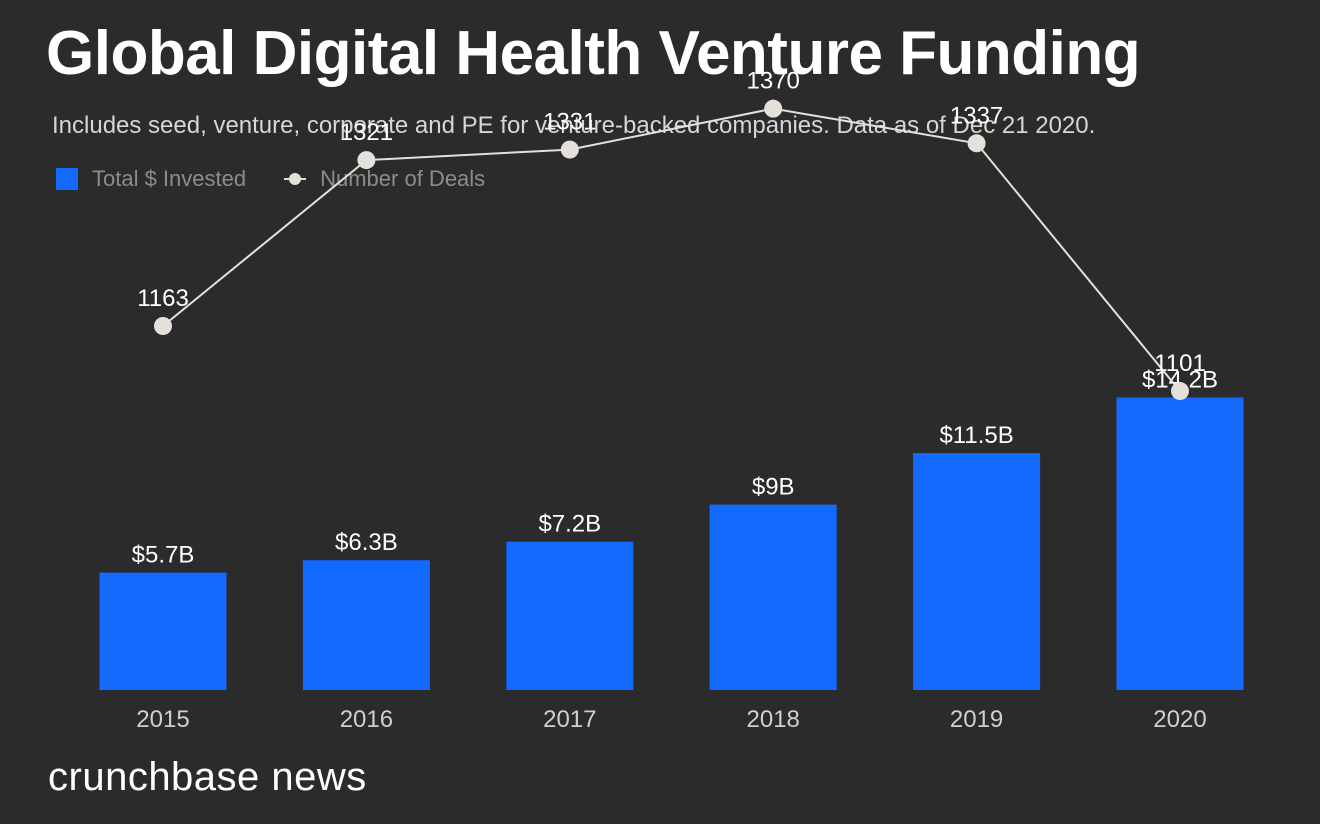  Describe the element at coordinates (569, 719) in the screenshot. I see `x-tick-label-2017: 2017` at that location.